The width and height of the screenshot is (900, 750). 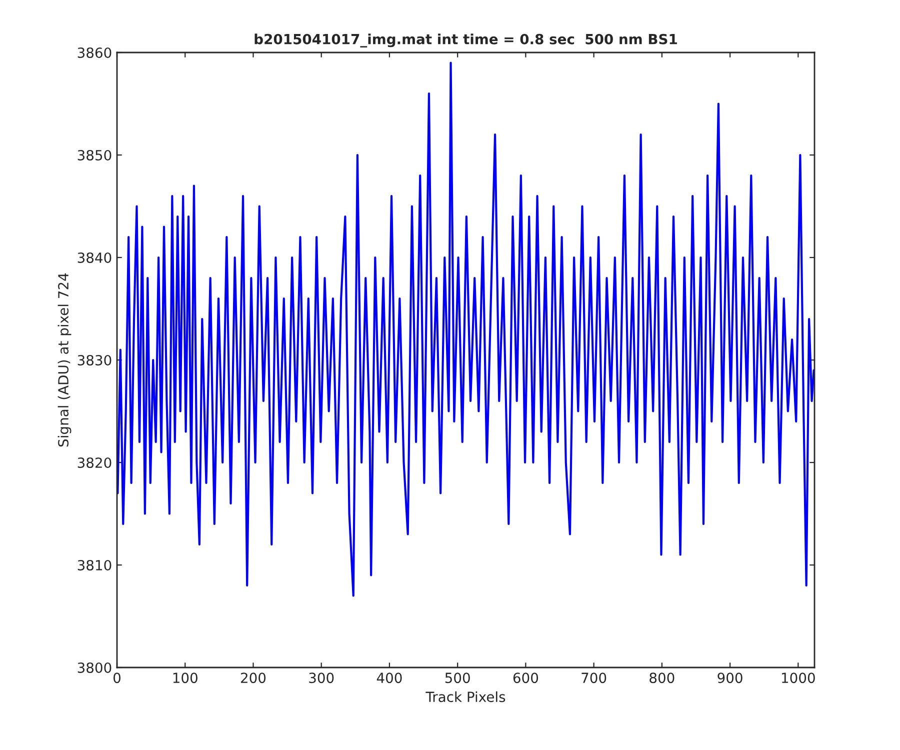 What do you see at coordinates (116, 678) in the screenshot?
I see `x-tick-label: 0` at bounding box center [116, 678].